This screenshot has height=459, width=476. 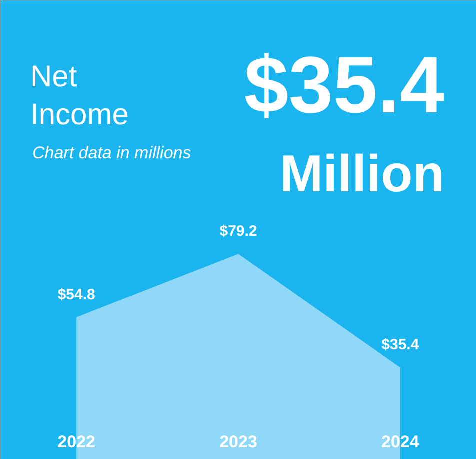 What do you see at coordinates (401, 345) in the screenshot?
I see `data-label: $35.4` at bounding box center [401, 345].